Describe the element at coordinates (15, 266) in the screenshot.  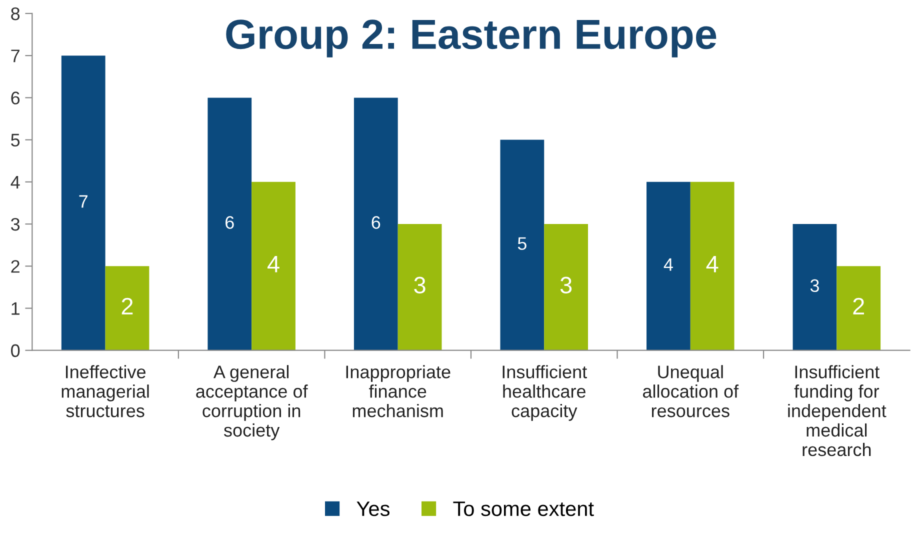
I see `y-tick-label: 2` at that location.